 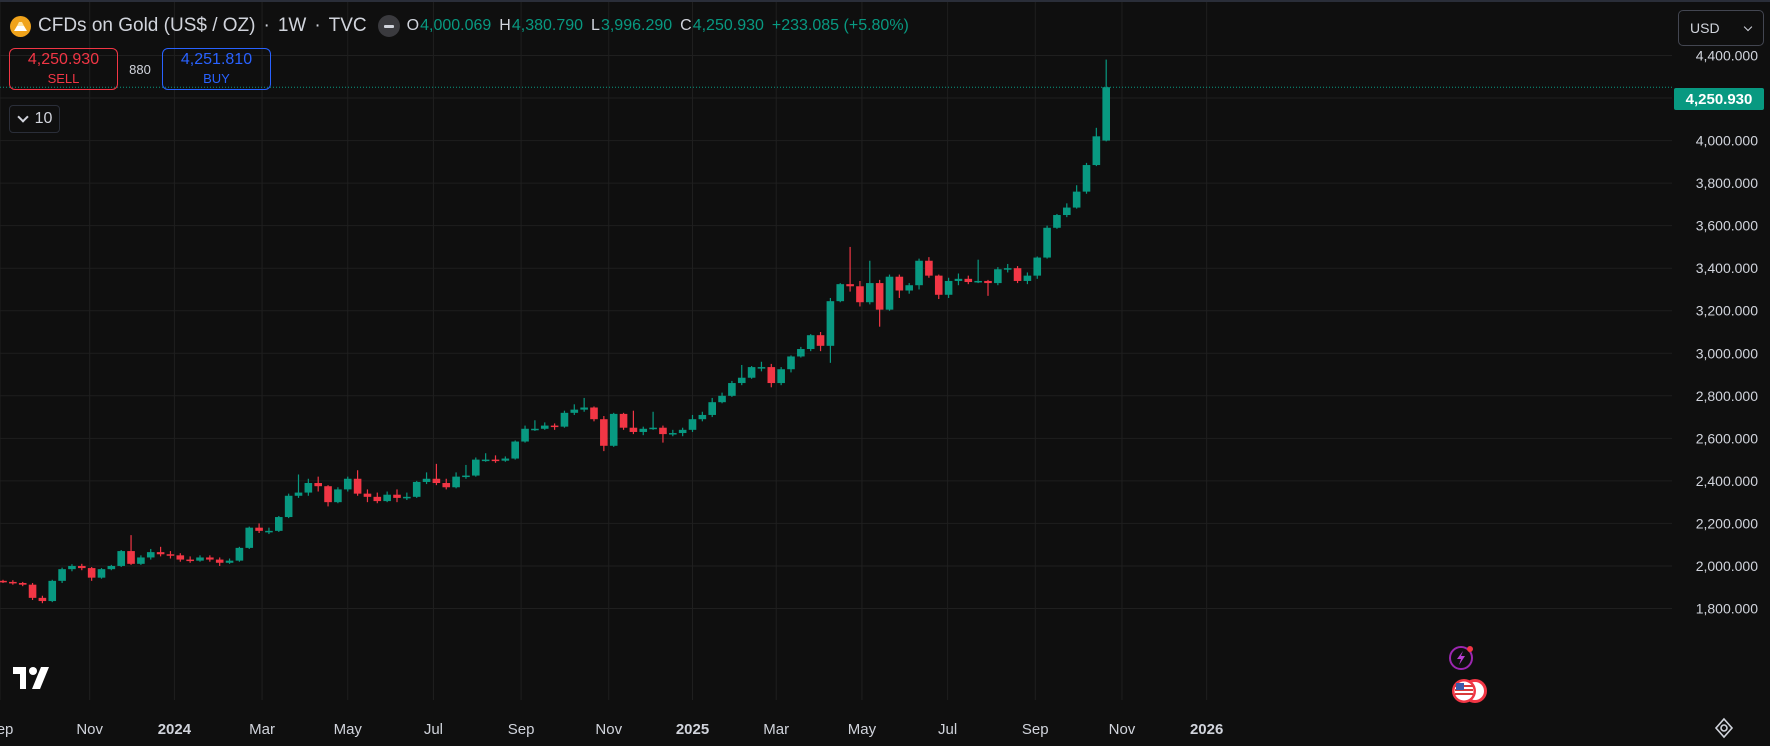 What do you see at coordinates (347, 25) in the screenshot?
I see `exchange-label: TVC` at bounding box center [347, 25].